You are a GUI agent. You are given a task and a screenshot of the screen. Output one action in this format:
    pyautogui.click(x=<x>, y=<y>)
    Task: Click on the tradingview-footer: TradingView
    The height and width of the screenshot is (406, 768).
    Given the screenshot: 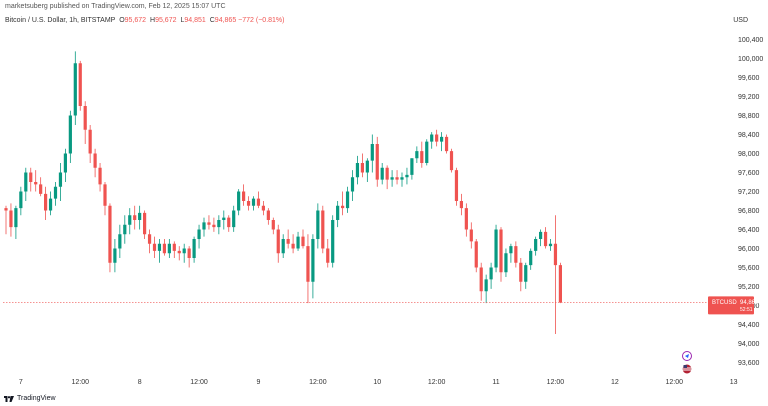 What is the action you would take?
    pyautogui.click(x=30, y=398)
    